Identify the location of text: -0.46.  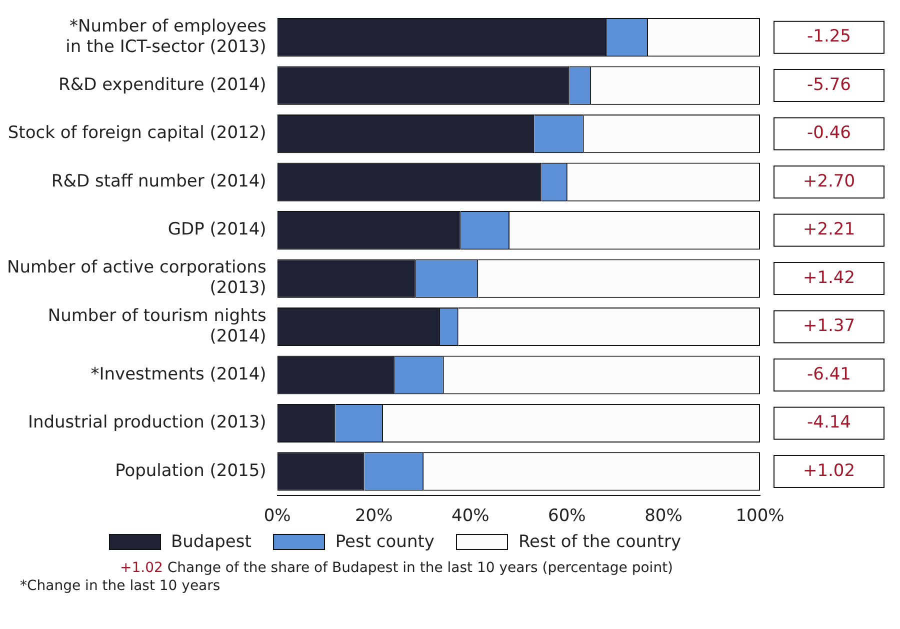
(829, 133).